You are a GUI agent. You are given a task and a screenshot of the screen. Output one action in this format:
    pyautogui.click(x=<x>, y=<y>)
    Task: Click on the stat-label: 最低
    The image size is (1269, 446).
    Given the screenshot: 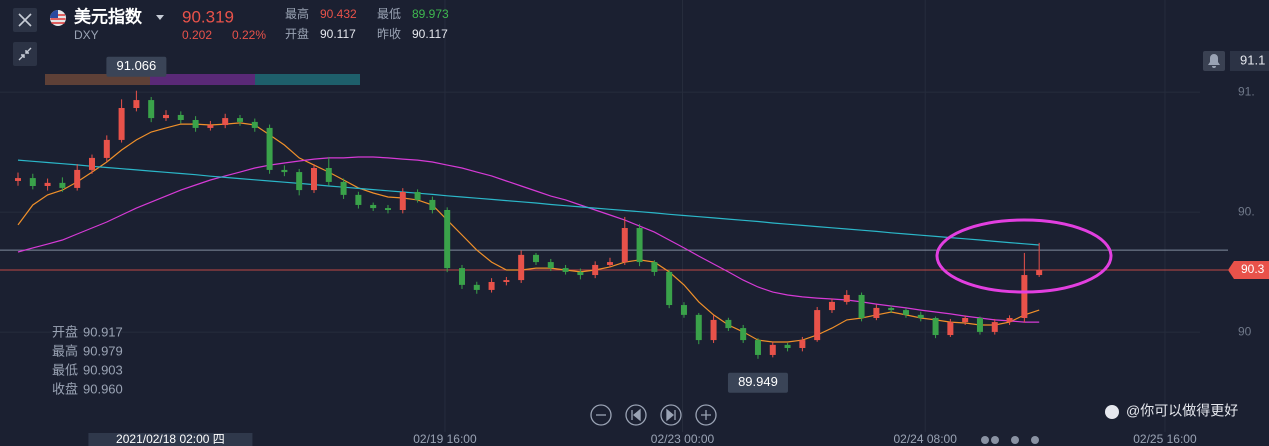 What is the action you would take?
    pyautogui.click(x=389, y=14)
    